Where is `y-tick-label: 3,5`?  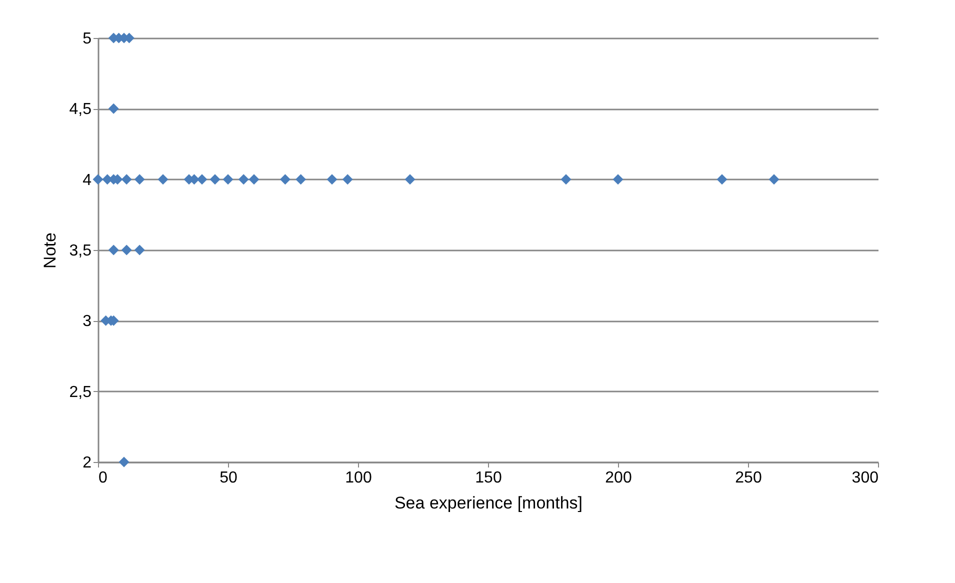
y-tick-label: 3,5 is located at coordinates (80, 251).